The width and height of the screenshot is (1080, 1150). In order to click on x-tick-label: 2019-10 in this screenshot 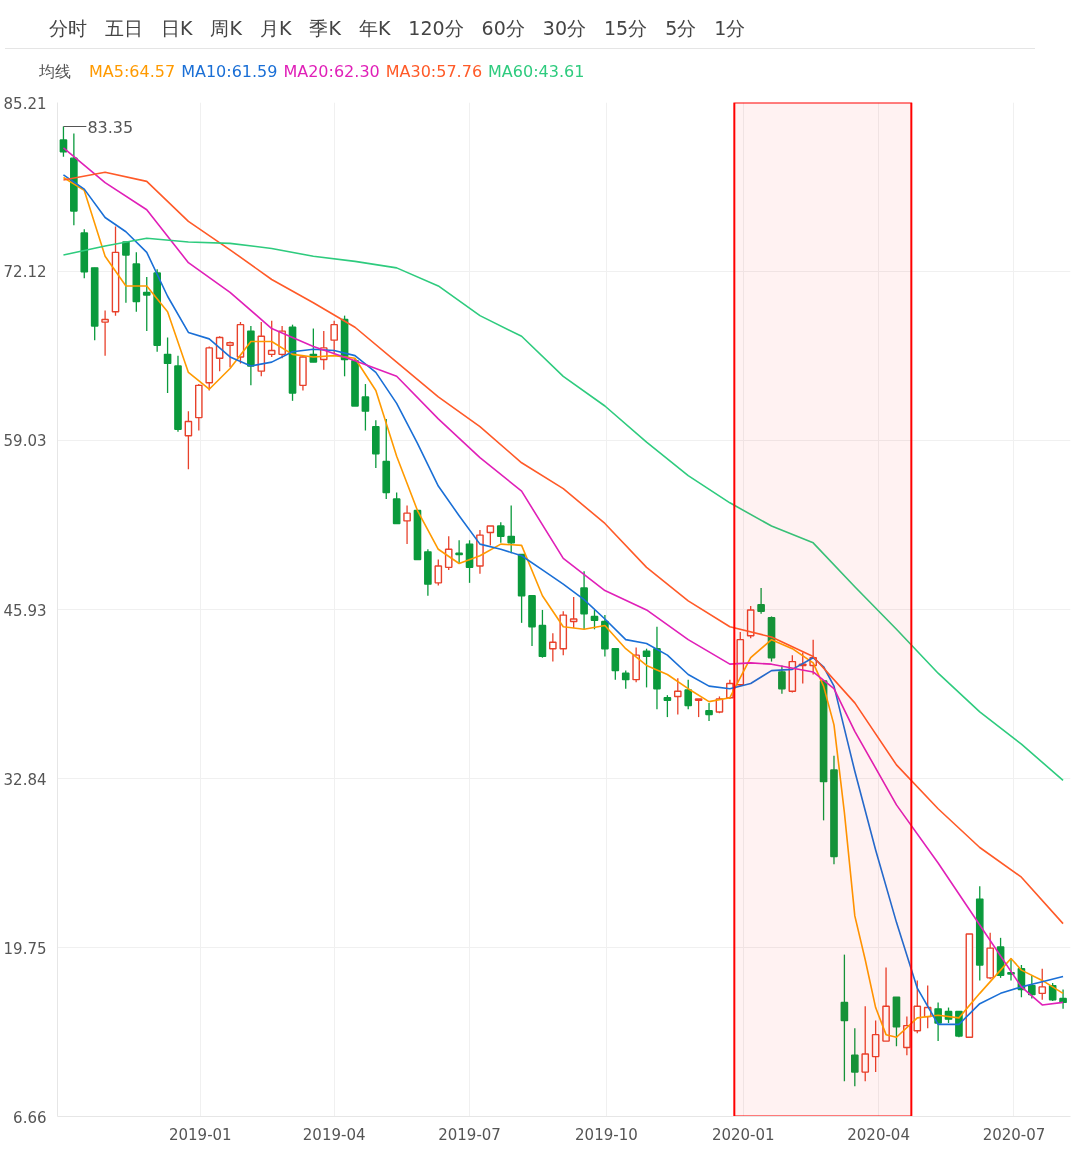, I will do `click(606, 1134)`.